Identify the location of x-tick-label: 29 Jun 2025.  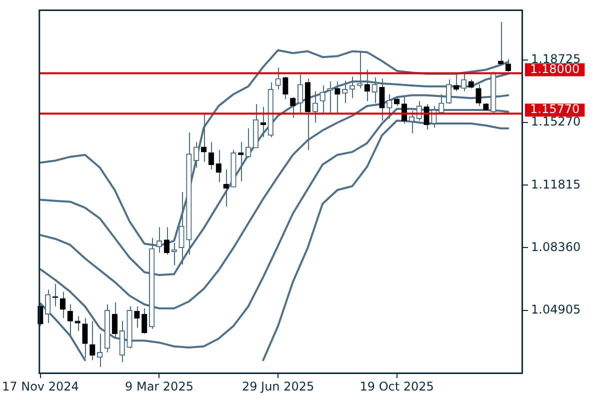
(278, 386).